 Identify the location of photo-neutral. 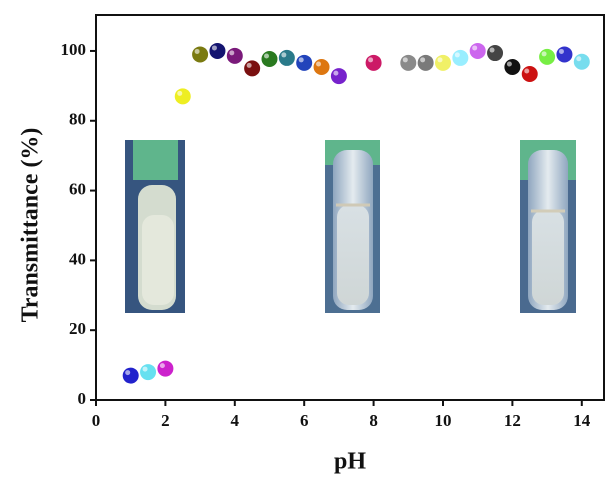
(352, 226).